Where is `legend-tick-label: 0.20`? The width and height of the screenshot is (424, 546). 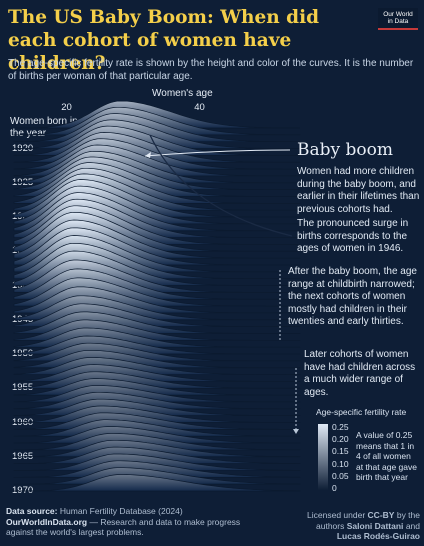
legend-tick-label: 0.20 is located at coordinates (340, 439).